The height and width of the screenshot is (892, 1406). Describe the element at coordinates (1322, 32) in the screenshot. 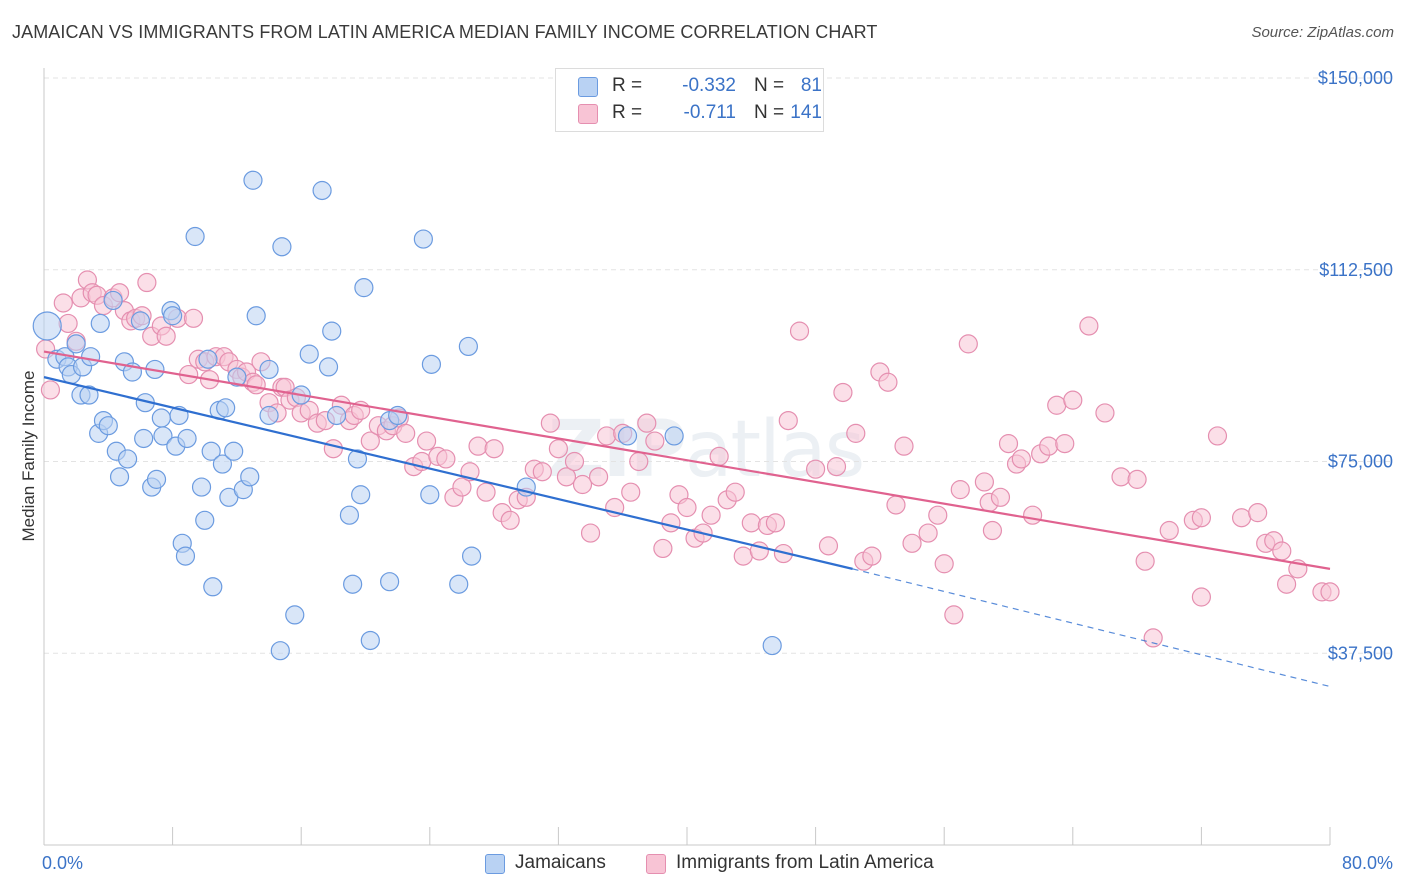

I see `source-label: Source: ZipAtlas.com` at that location.